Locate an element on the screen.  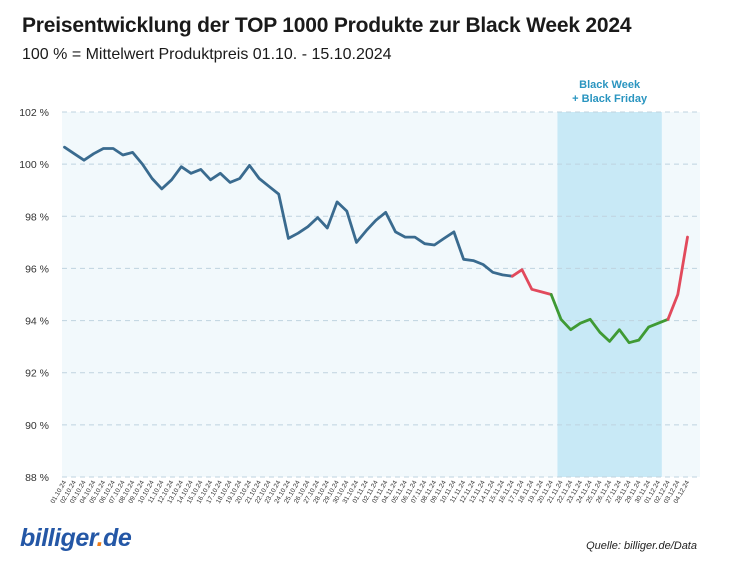
y-tick-label: 96 % is located at coordinates (37, 269).